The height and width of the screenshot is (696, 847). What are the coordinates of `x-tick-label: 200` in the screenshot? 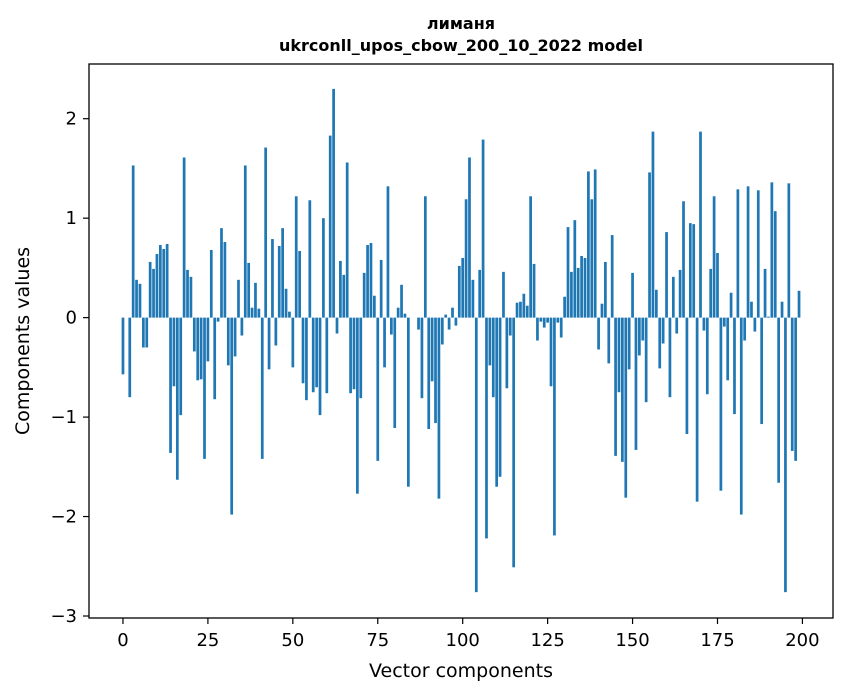 It's located at (802, 640).